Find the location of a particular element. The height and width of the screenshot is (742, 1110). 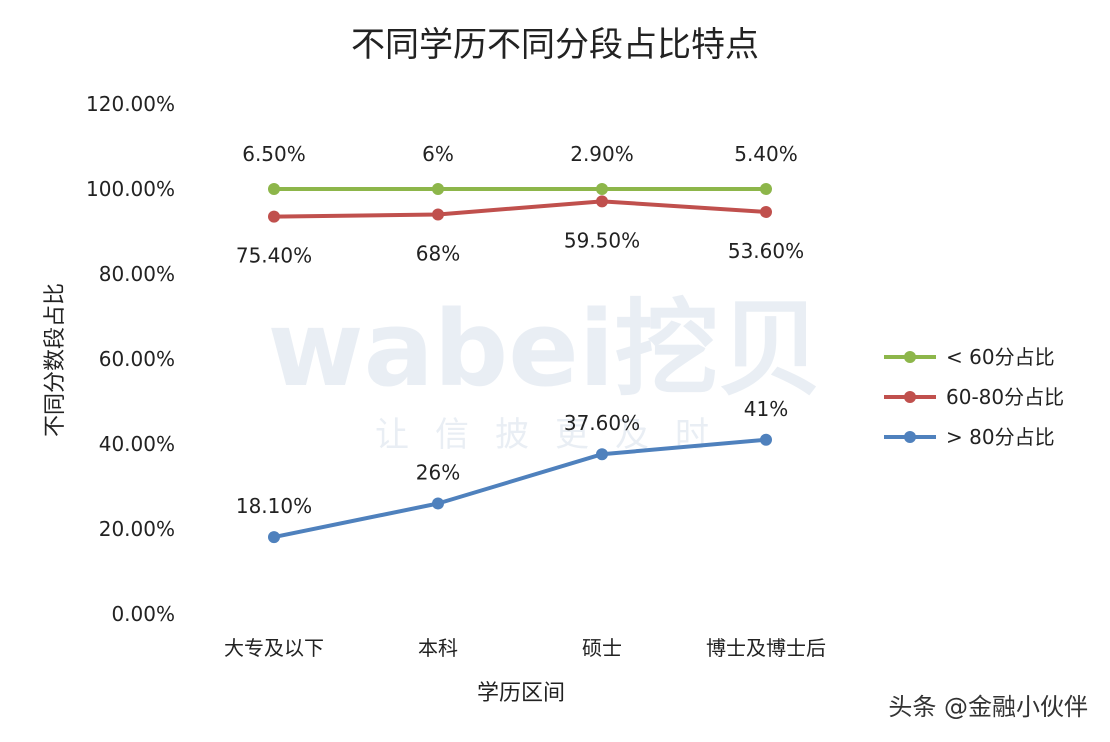

legend: < 60分占比 60-80分占比 > 80分占比 is located at coordinates (974, 397).